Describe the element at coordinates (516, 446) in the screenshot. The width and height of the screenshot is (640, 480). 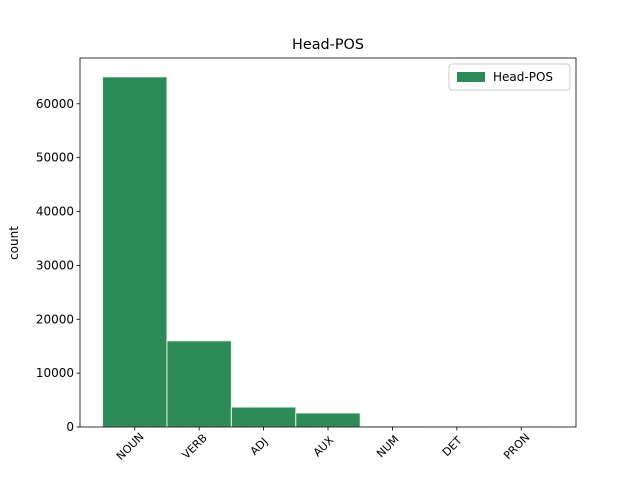
I see `x-tick-label: PRON` at that location.